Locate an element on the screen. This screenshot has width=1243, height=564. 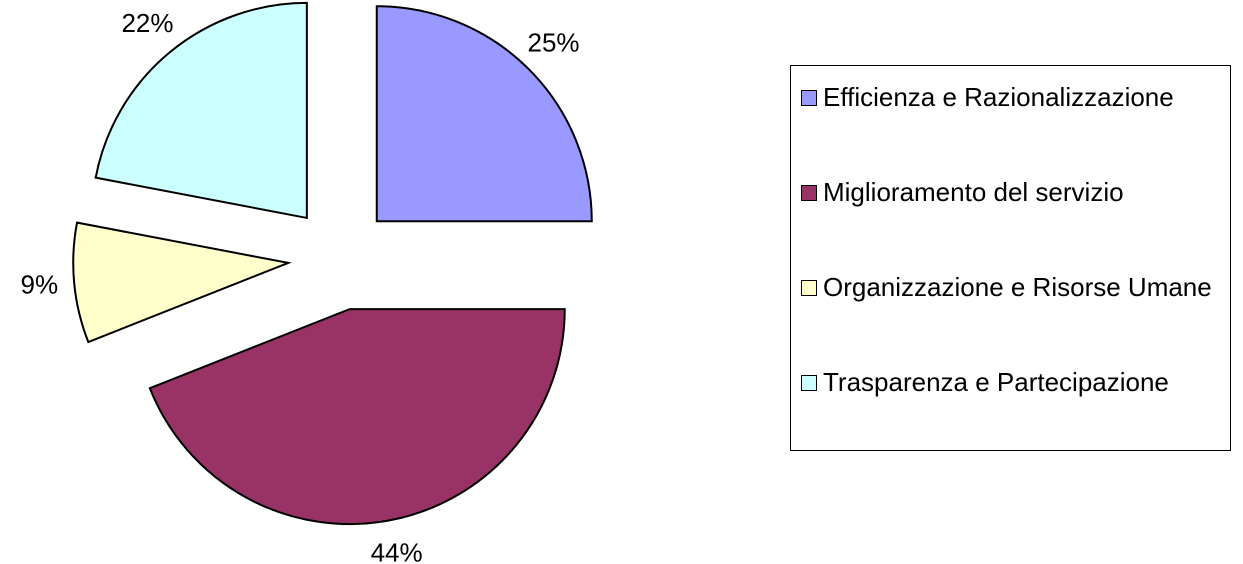
legend-item: Miglioramento del servizio is located at coordinates (1016, 192).